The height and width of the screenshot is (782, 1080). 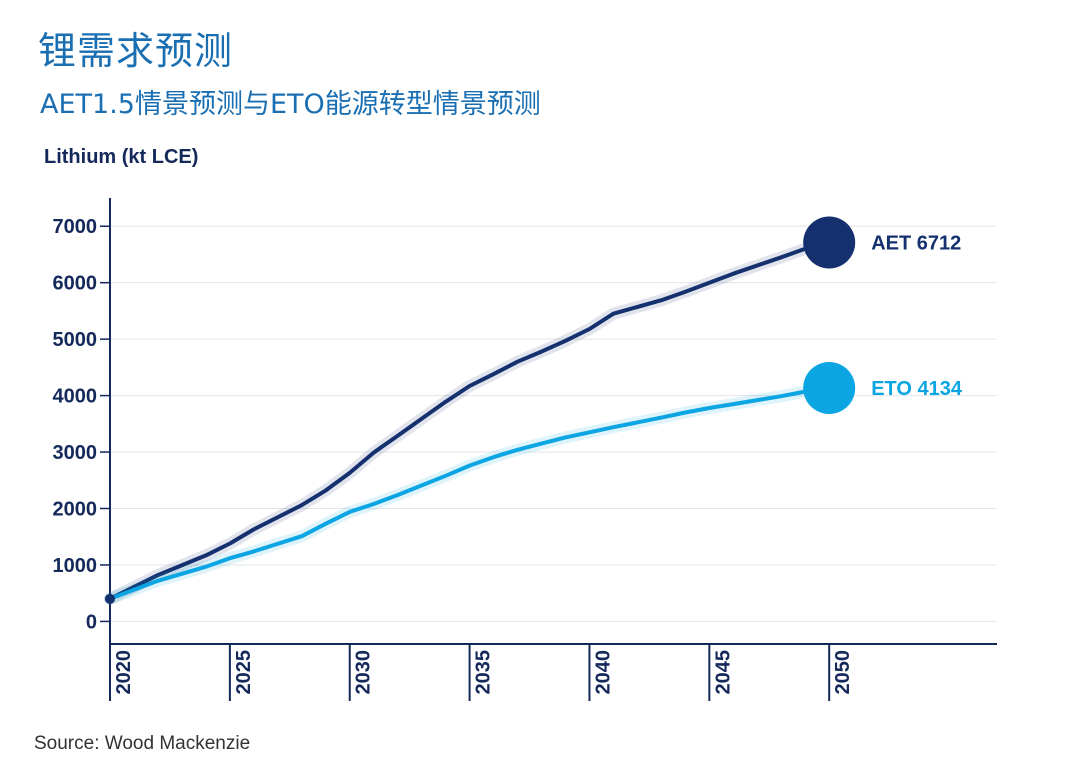 What do you see at coordinates (75, 566) in the screenshot?
I see `y-tick-label: 1000` at bounding box center [75, 566].